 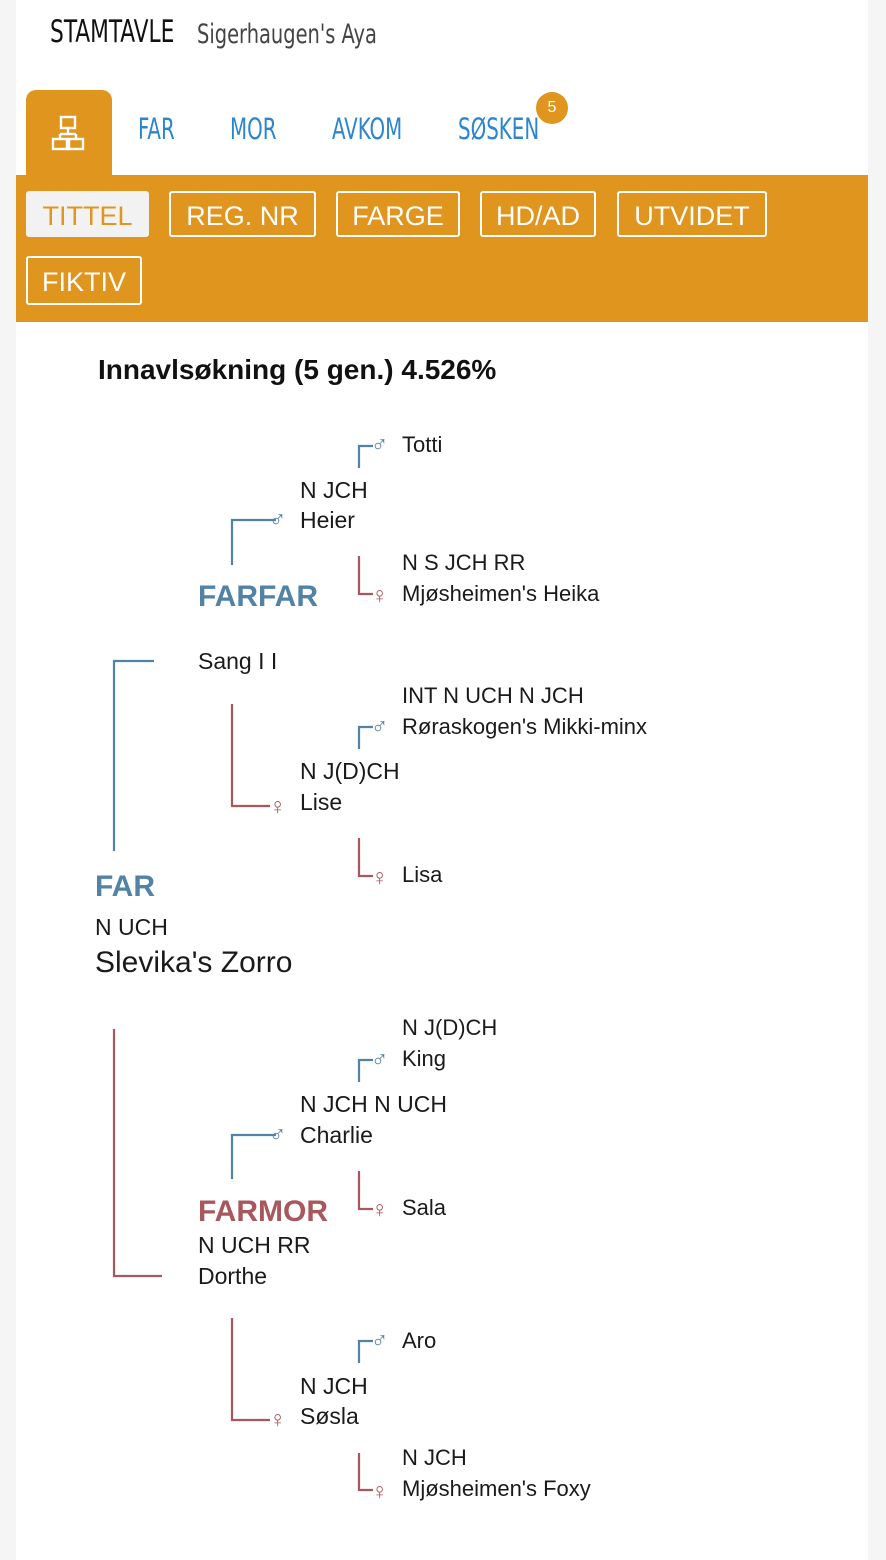 What do you see at coordinates (84, 280) in the screenshot?
I see `filter-fiktiv-button: FIKTIV` at bounding box center [84, 280].